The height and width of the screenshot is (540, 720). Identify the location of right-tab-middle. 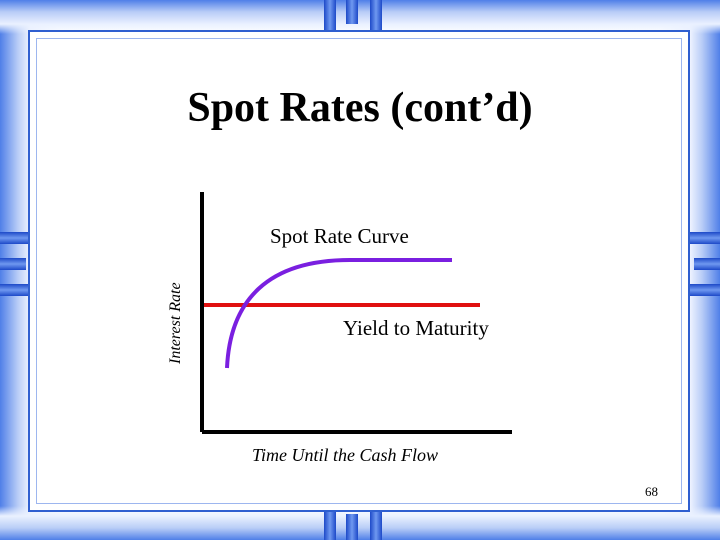
(707, 264).